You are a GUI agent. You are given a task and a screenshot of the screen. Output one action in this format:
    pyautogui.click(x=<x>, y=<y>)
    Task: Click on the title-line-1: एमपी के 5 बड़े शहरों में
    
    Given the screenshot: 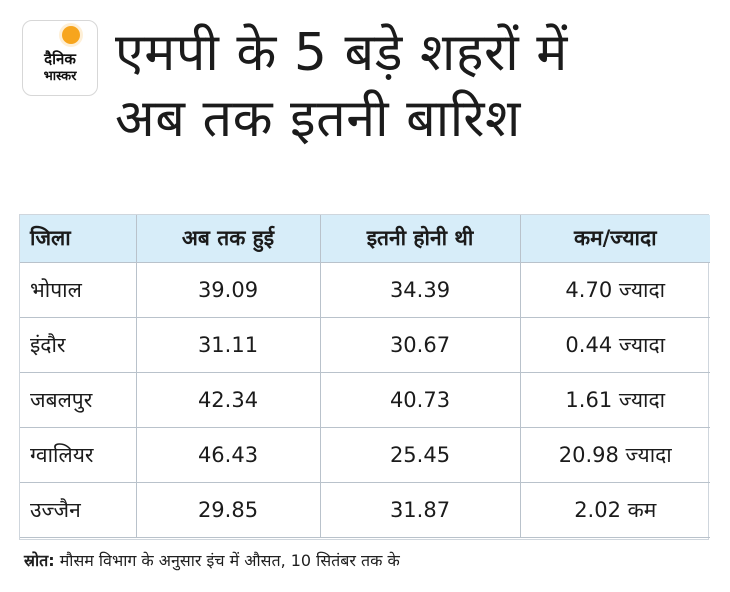 What is the action you would take?
    pyautogui.click(x=341, y=53)
    